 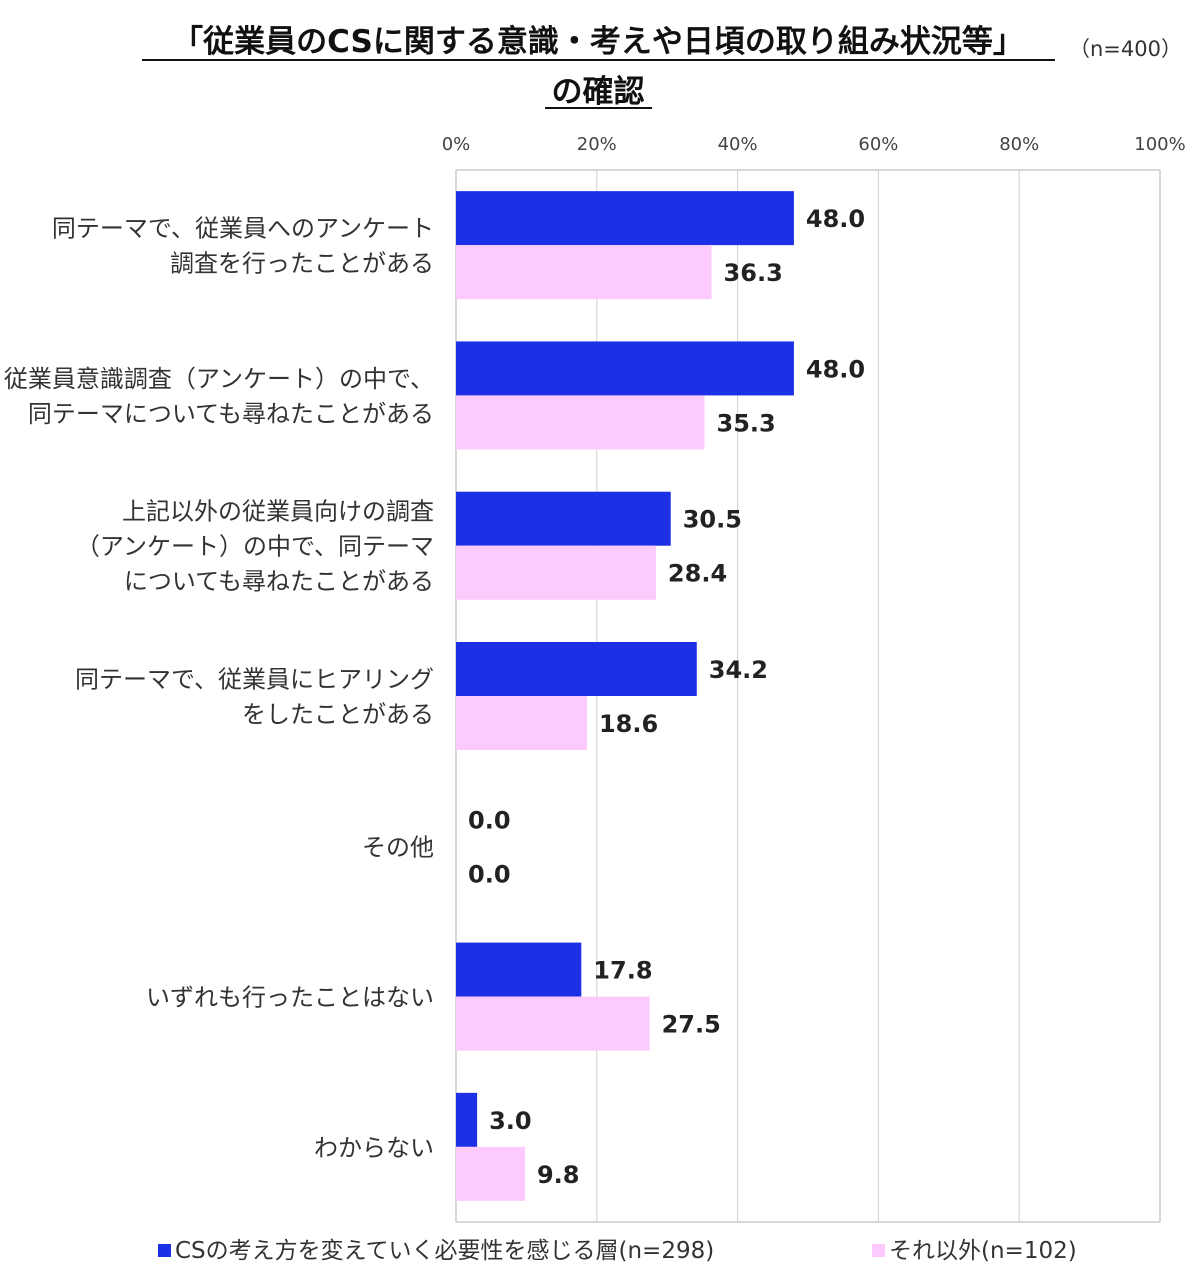 I want to click on chart-title: 「従業員のCSに関する意識・考えや日頃の取り組み状況等」, so click(x=598, y=42).